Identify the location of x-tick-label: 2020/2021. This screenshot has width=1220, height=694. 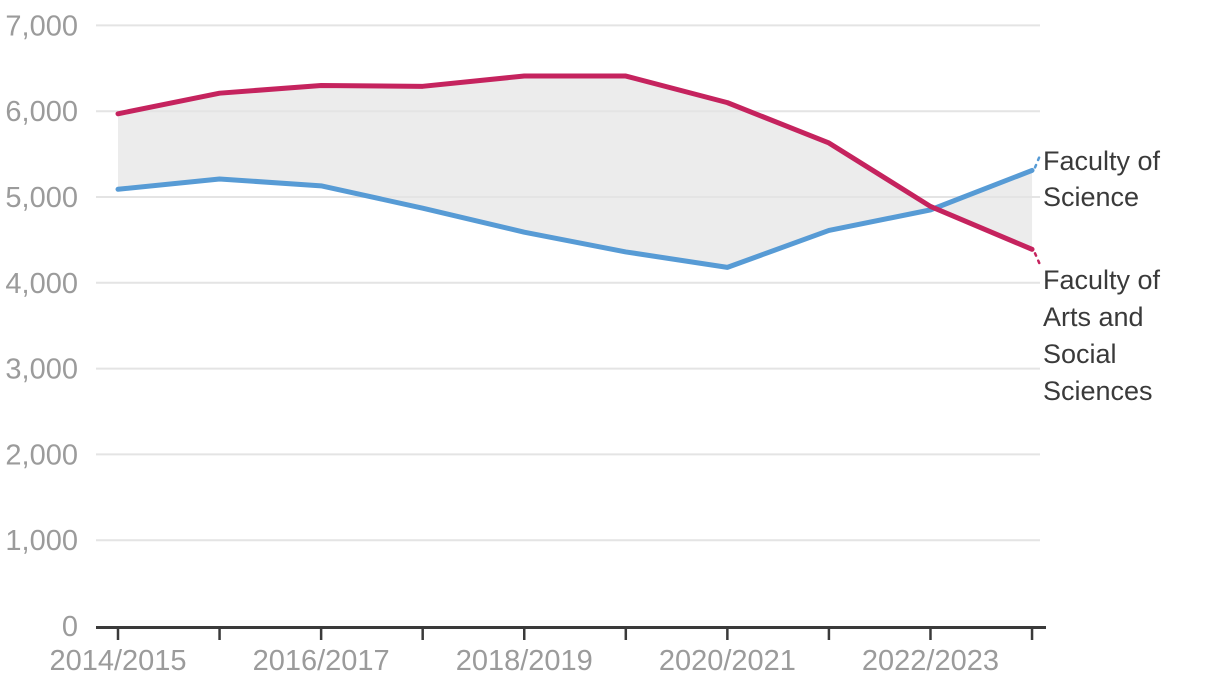
(727, 661).